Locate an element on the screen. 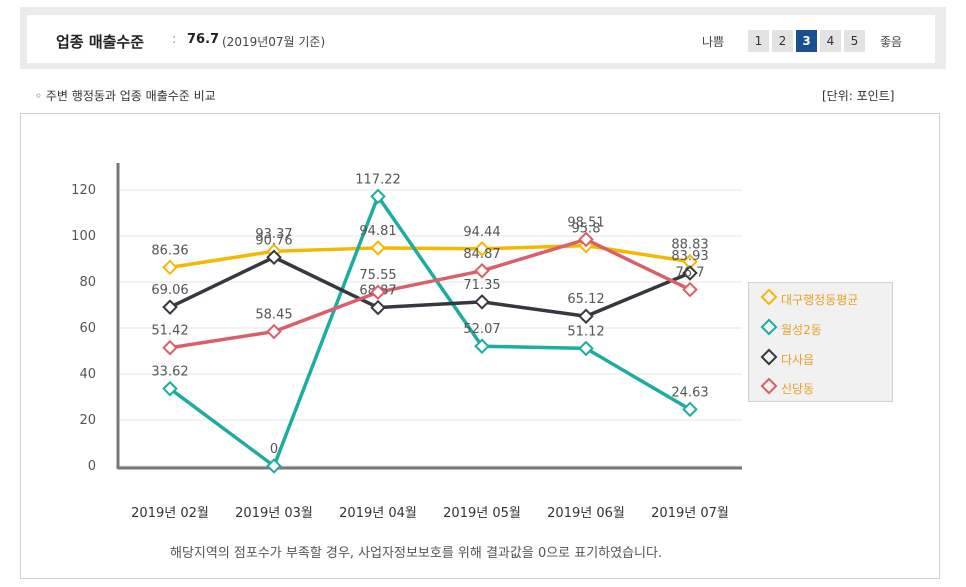 The height and width of the screenshot is (587, 966). x-tick-label: 2019년 06월 is located at coordinates (586, 513).